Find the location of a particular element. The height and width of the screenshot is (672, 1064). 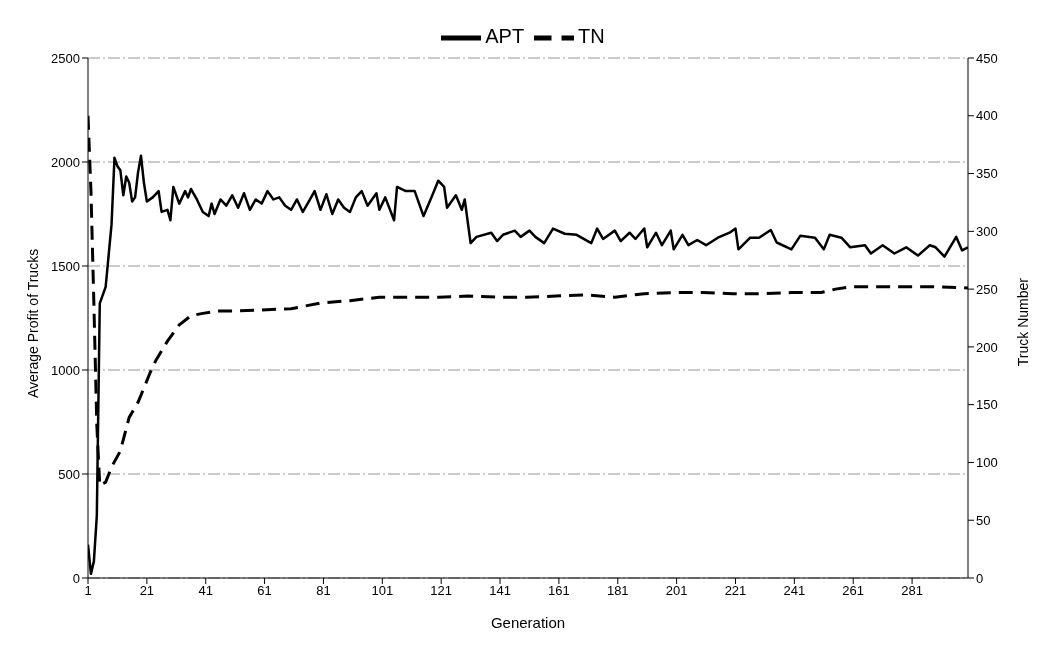

y2-tick-label: 0 is located at coordinates (980, 578).